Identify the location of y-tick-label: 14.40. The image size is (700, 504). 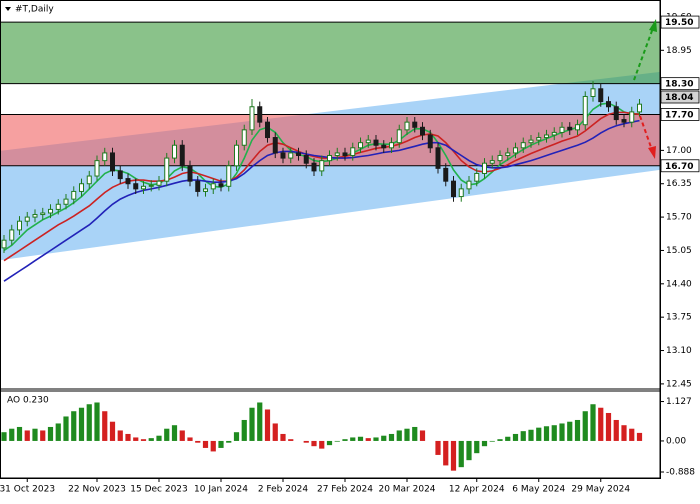
(679, 284).